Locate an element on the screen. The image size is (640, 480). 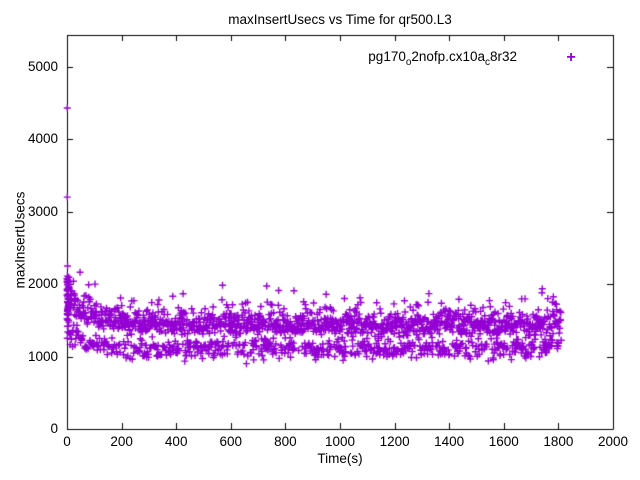
y-tick-label: 2000 is located at coordinates (42, 284).